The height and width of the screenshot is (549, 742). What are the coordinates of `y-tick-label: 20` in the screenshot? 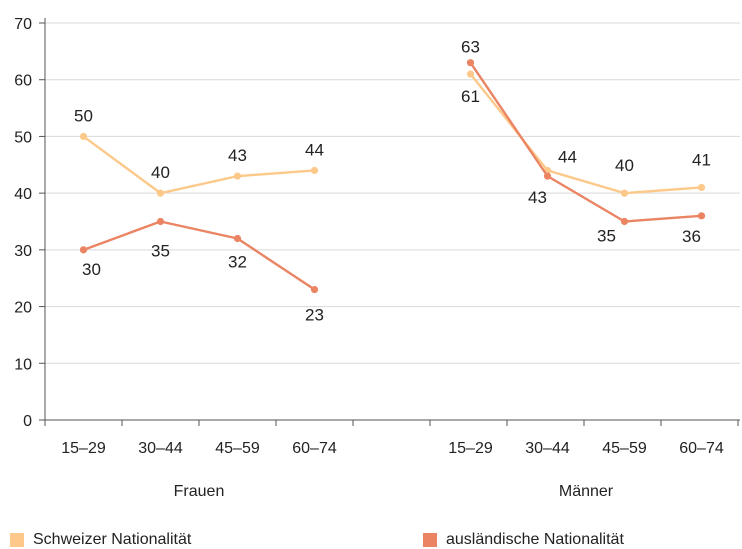 It's located at (23, 308).